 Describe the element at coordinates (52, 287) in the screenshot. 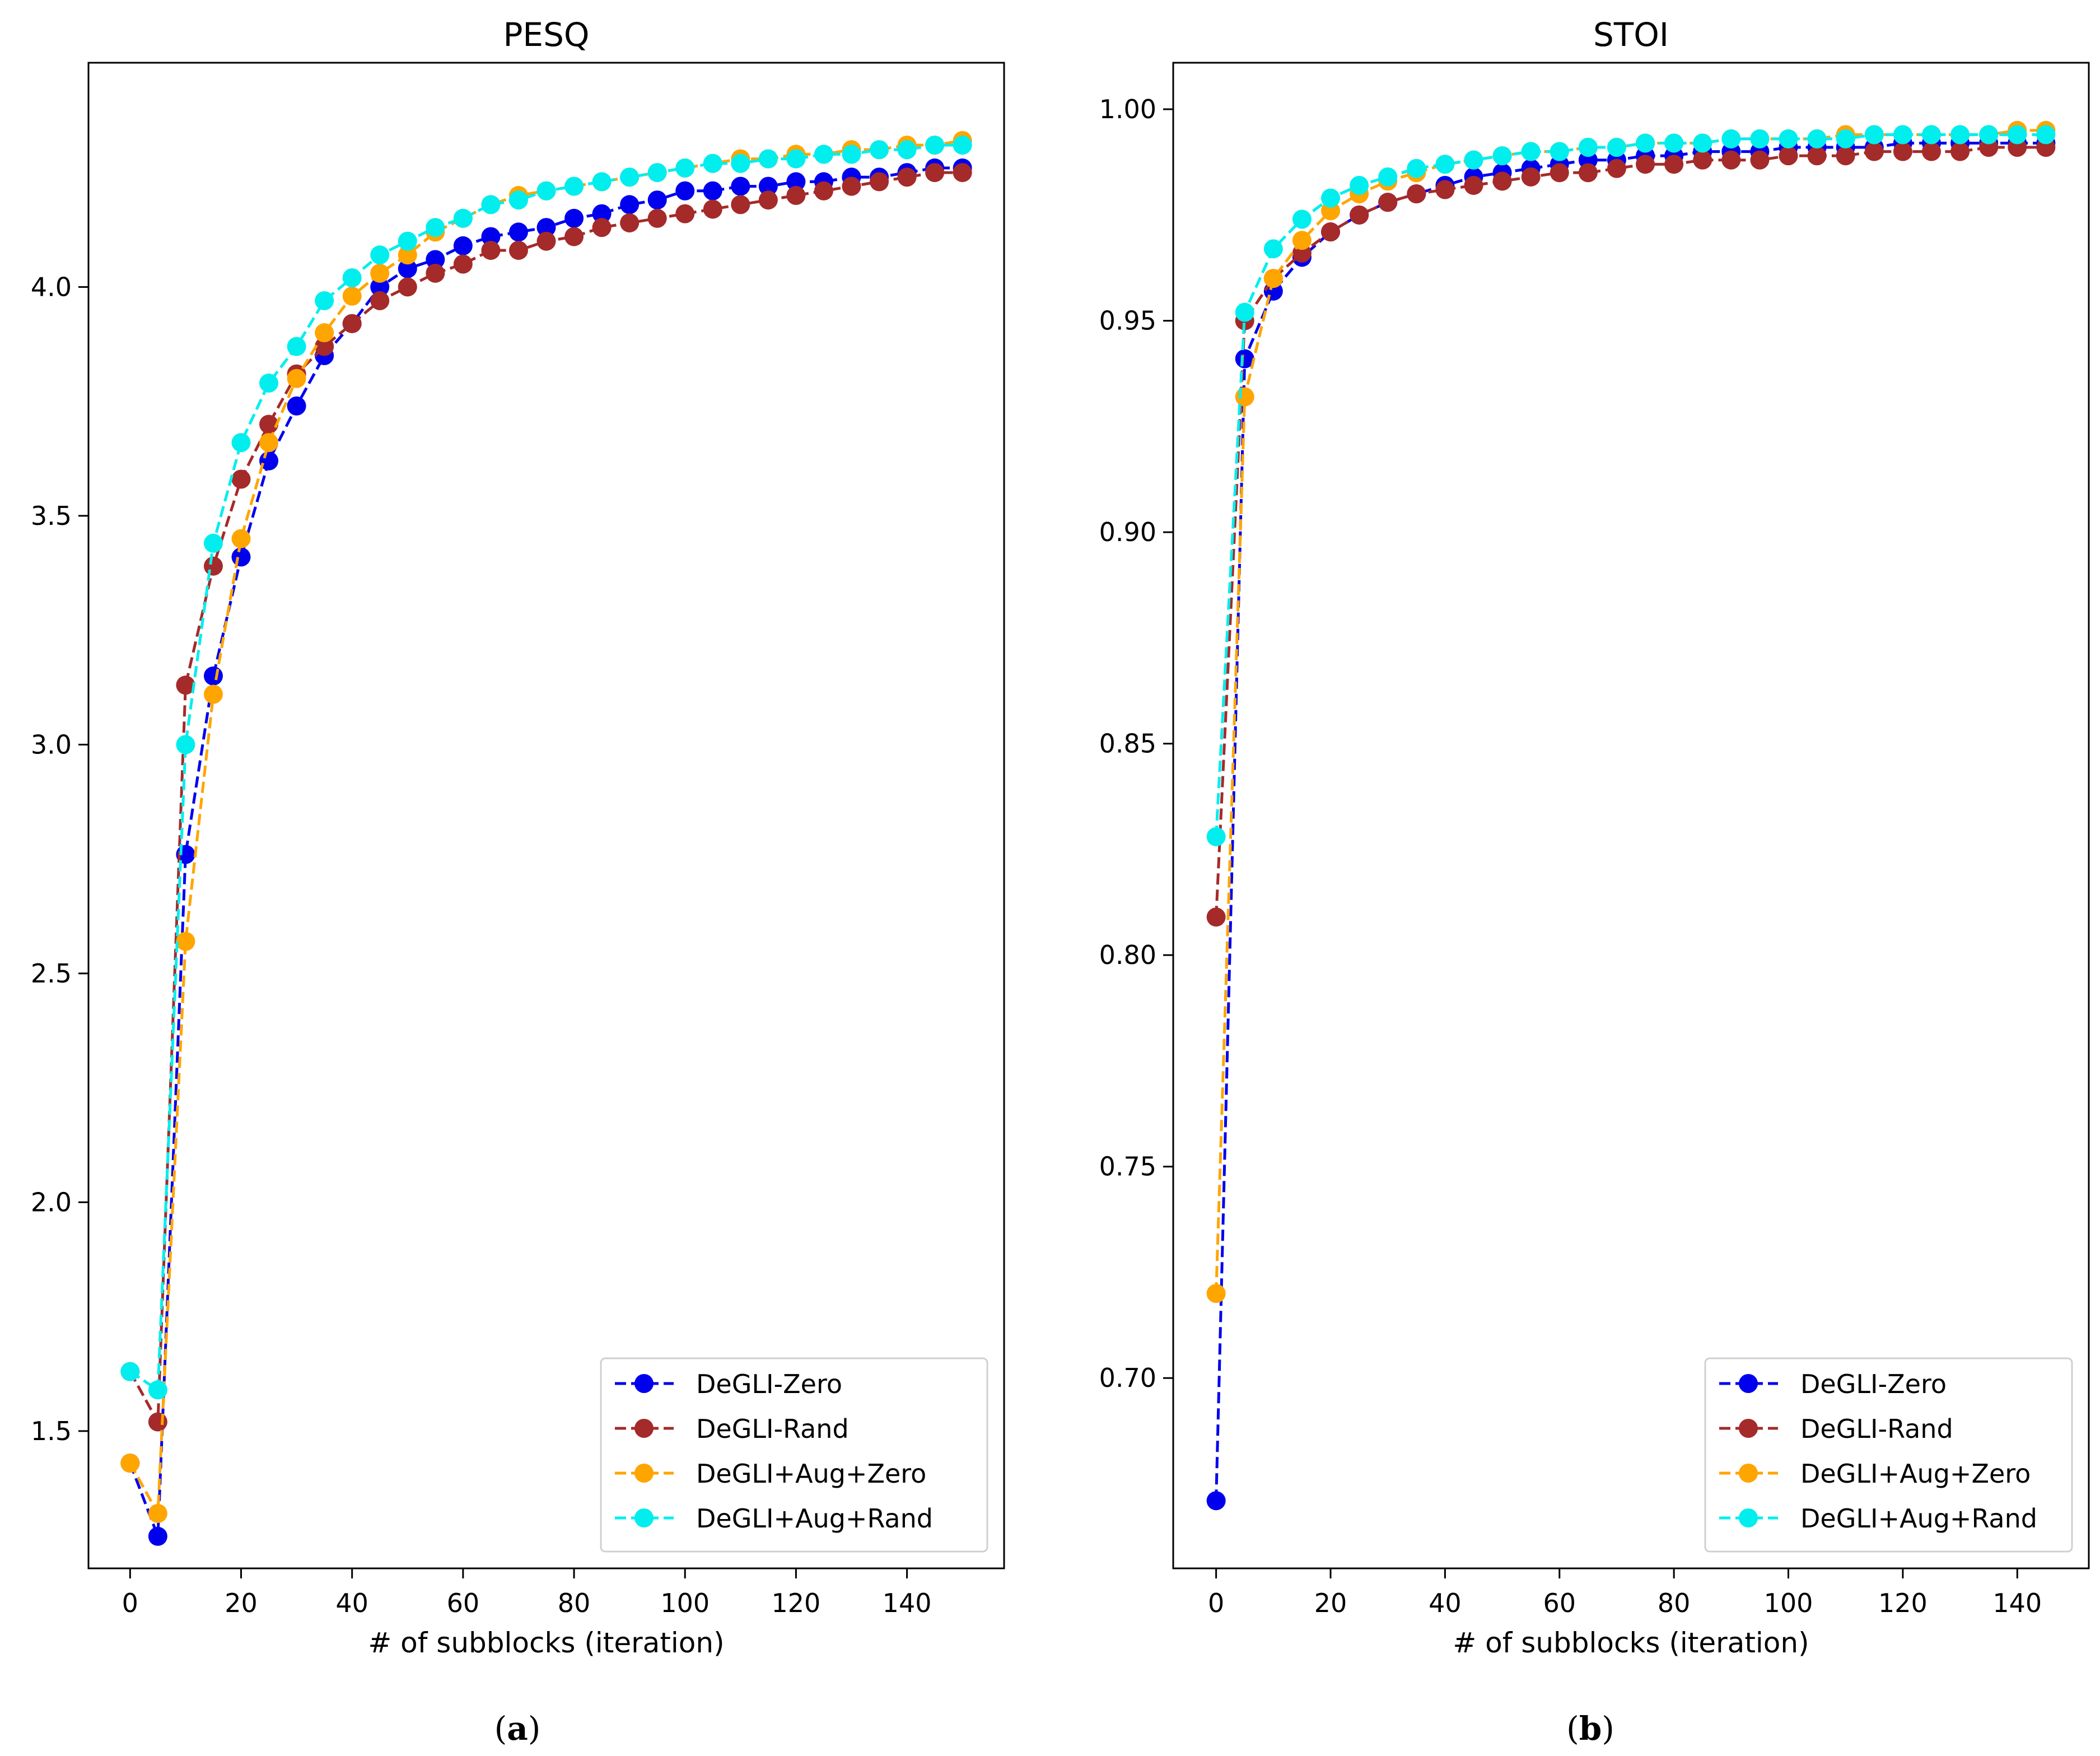

I see `y-tick-label: 4.0` at that location.